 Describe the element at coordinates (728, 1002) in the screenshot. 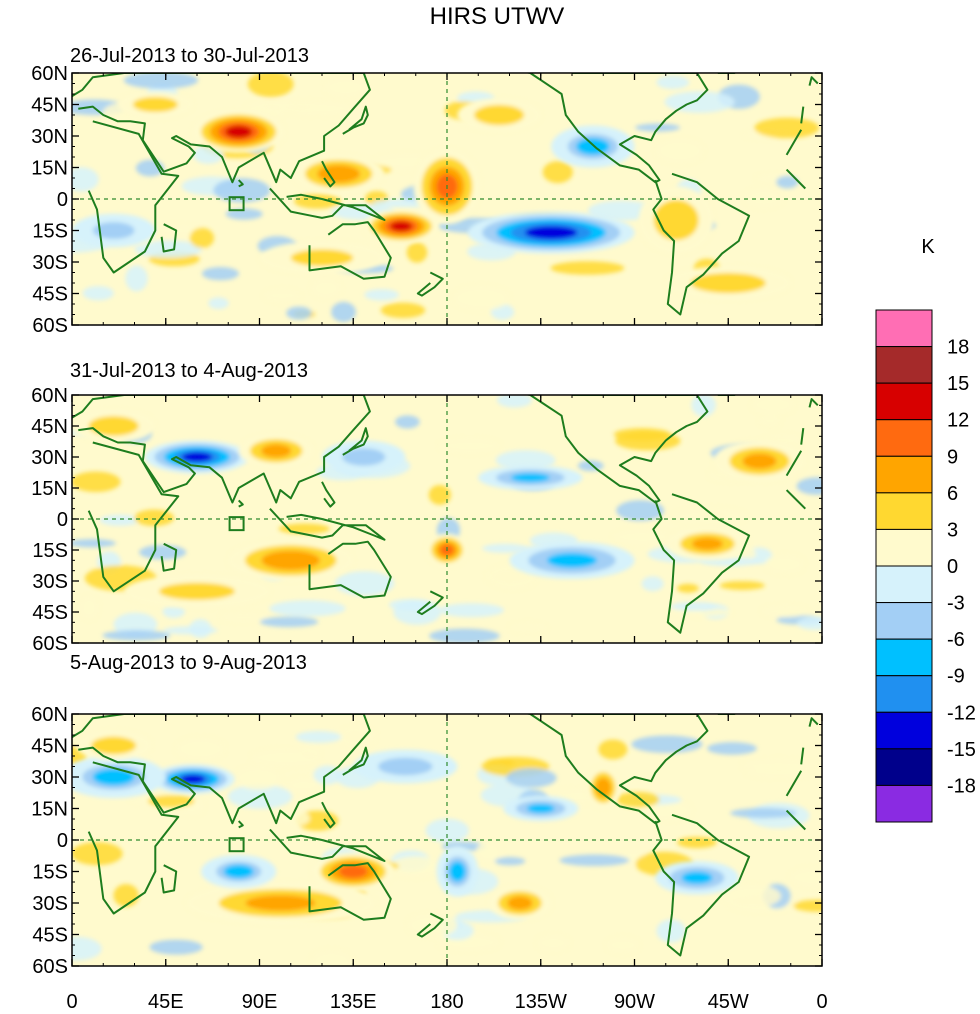

I see `x-tick-label: 45W` at that location.